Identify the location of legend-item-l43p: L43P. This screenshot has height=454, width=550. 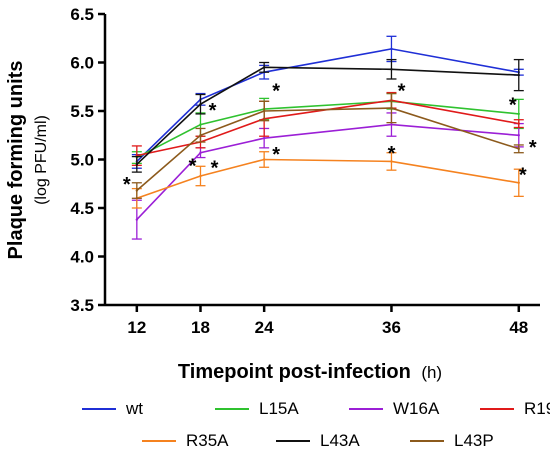
(452, 441).